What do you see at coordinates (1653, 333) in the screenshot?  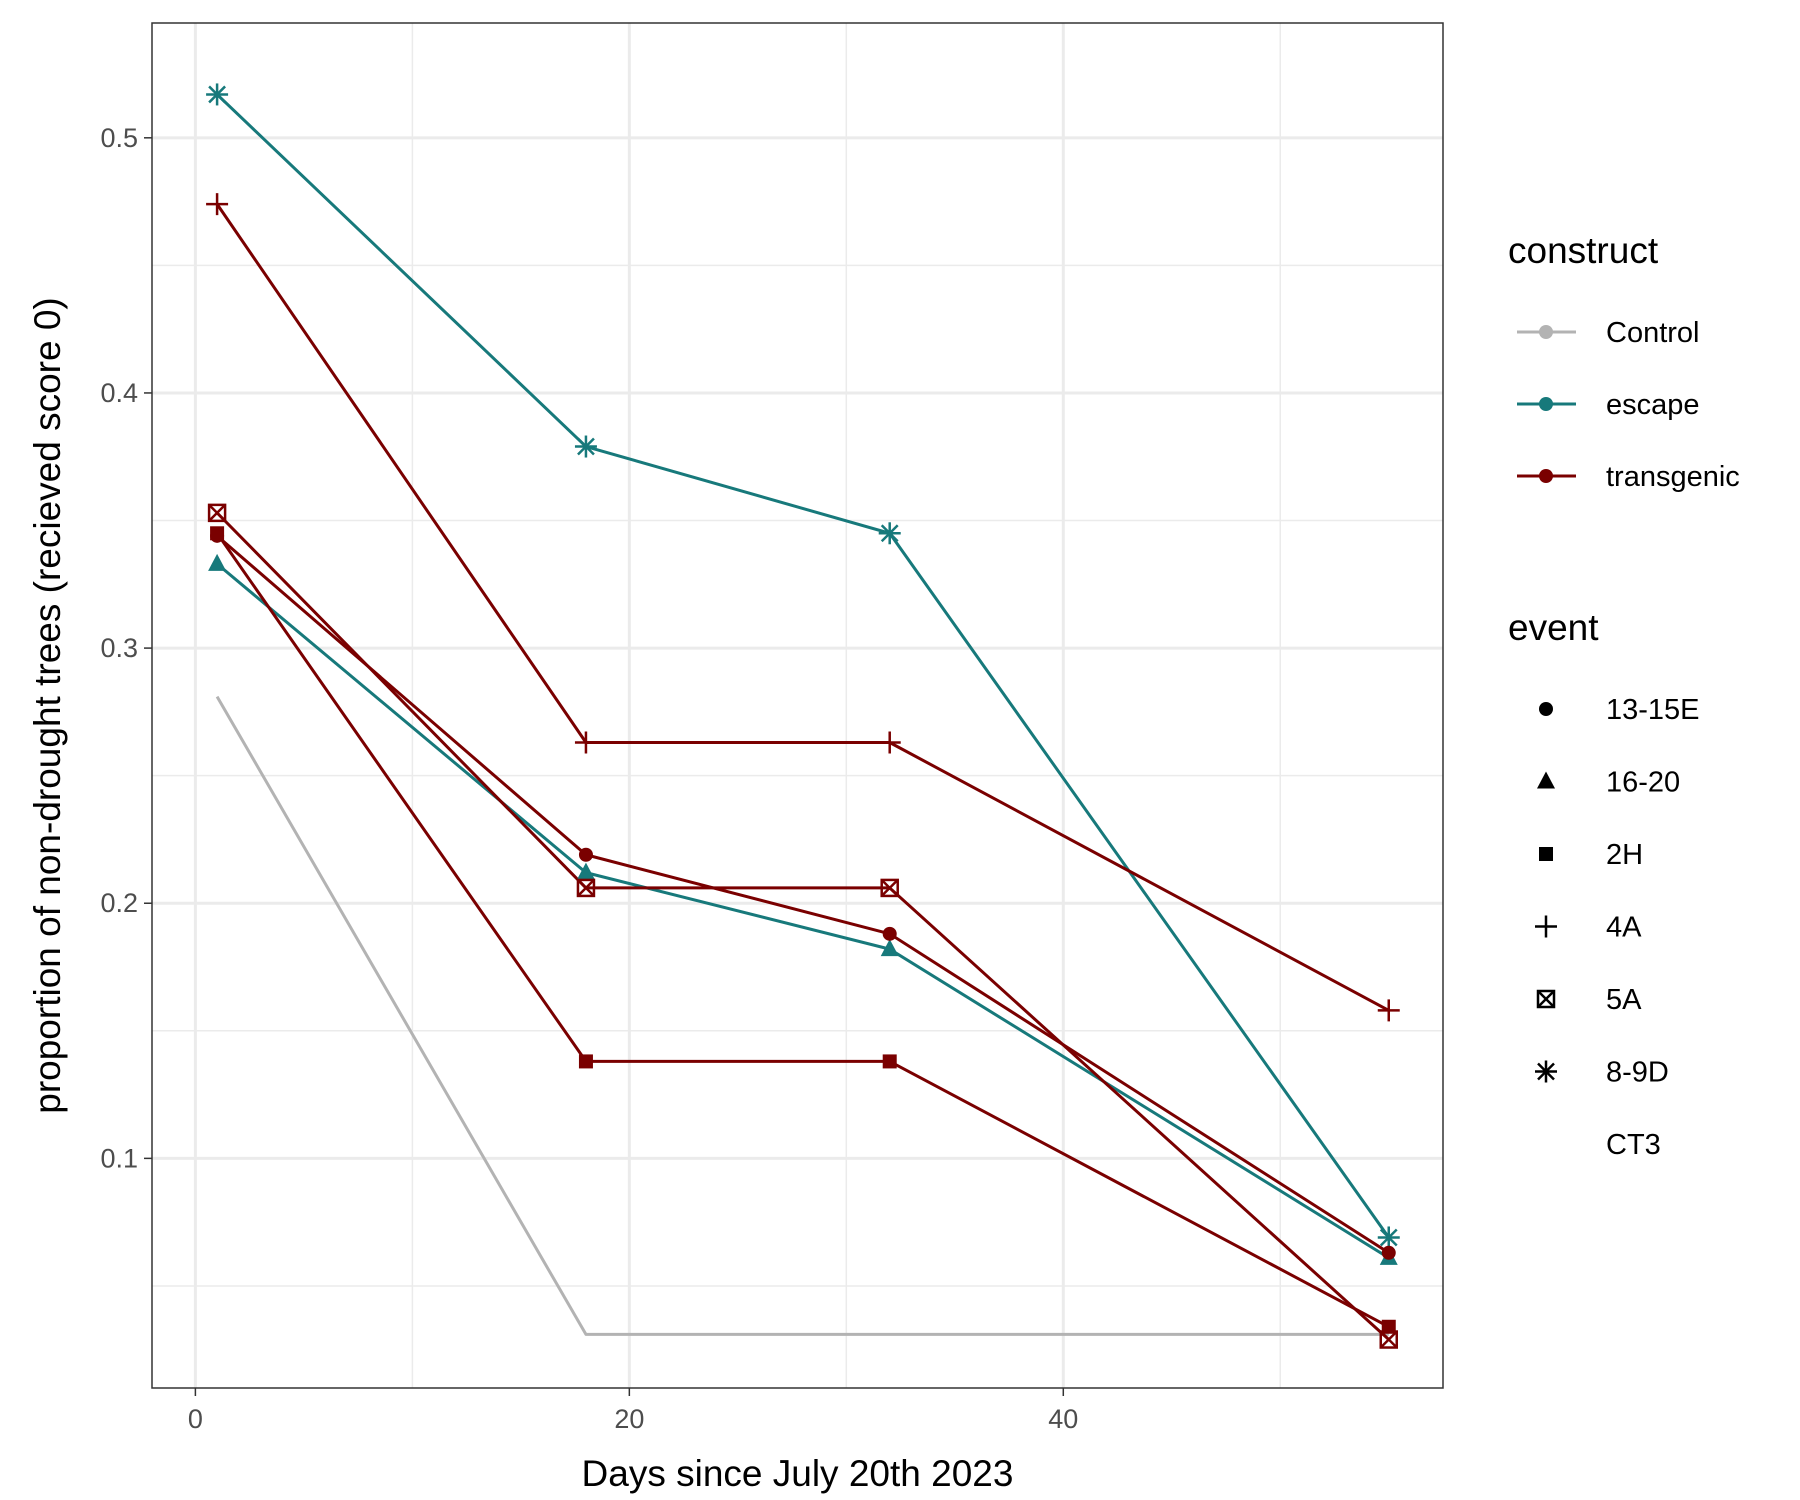 I see `legend-construct-label: Control` at bounding box center [1653, 333].